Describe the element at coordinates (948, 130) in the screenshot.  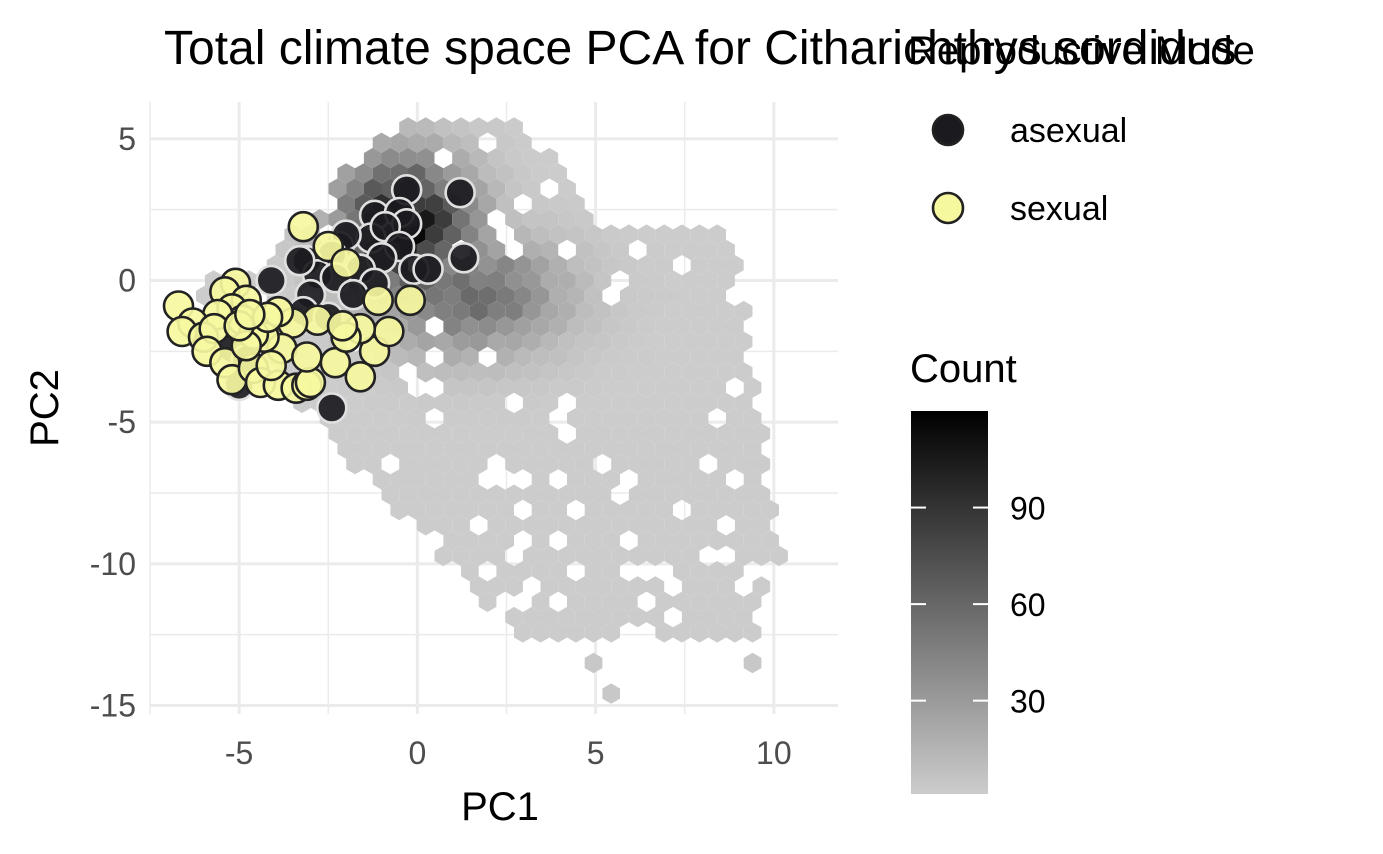
I see `legend-key-asexual` at that location.